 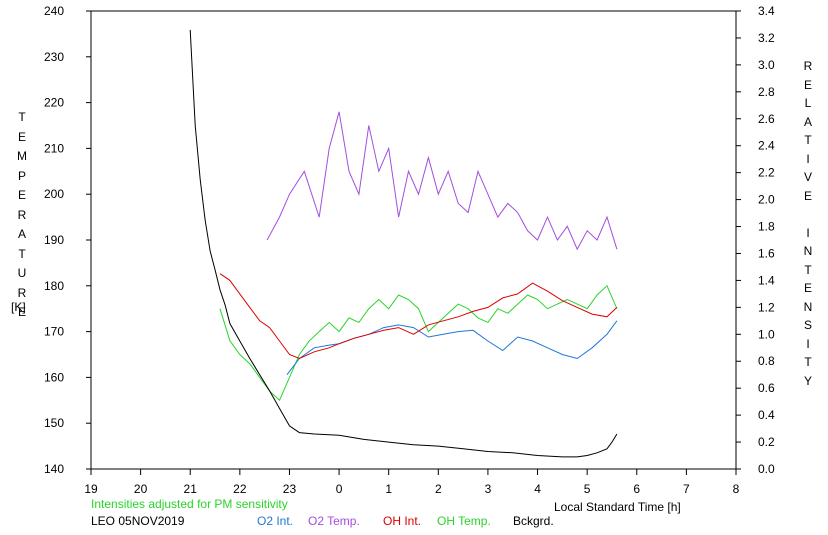 What do you see at coordinates (766, 227) in the screenshot?
I see `right-tick-label: 1.8` at bounding box center [766, 227].